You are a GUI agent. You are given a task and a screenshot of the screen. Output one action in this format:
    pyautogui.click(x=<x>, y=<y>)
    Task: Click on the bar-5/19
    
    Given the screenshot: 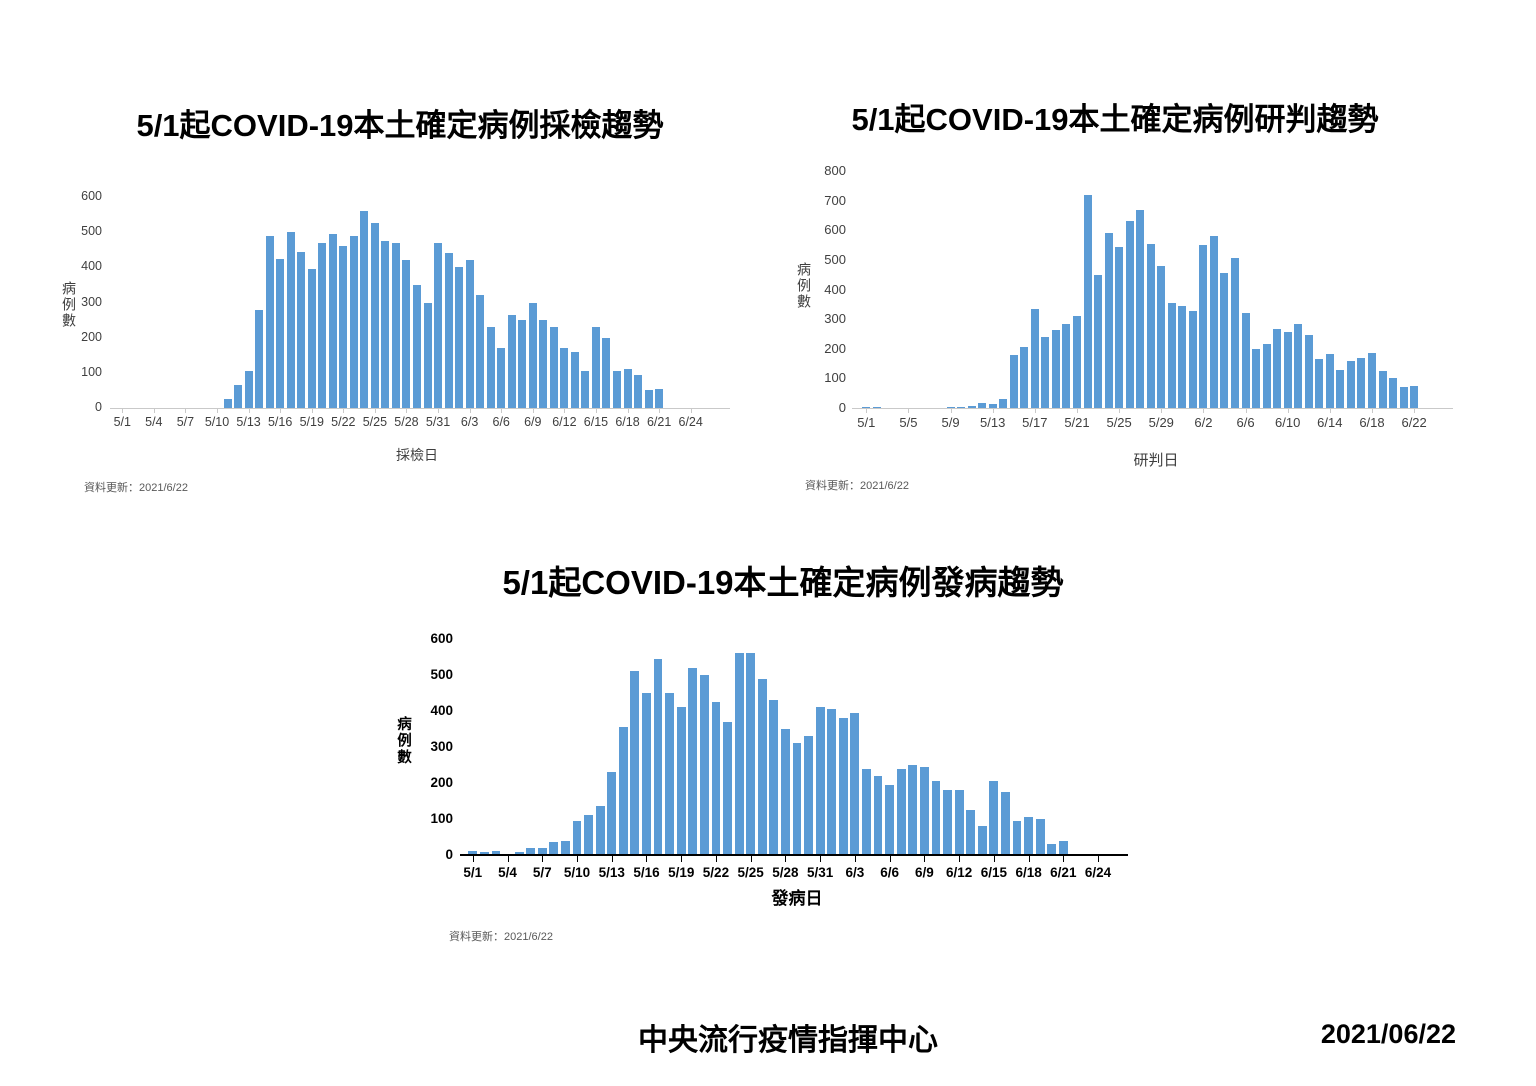 What is the action you would take?
    pyautogui.click(x=311, y=338)
    